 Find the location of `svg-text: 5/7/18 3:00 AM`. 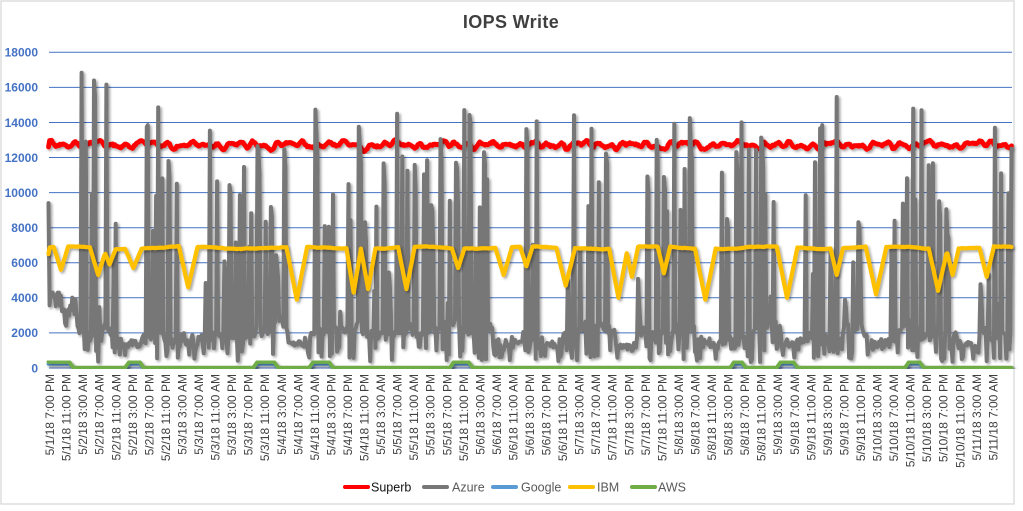

svg-text: 5/7/18 3:00 AM is located at coordinates (580, 414).